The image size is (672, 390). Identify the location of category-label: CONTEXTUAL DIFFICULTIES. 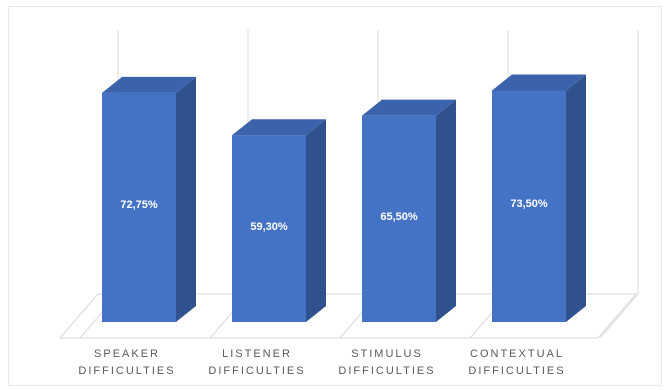
(517, 363).